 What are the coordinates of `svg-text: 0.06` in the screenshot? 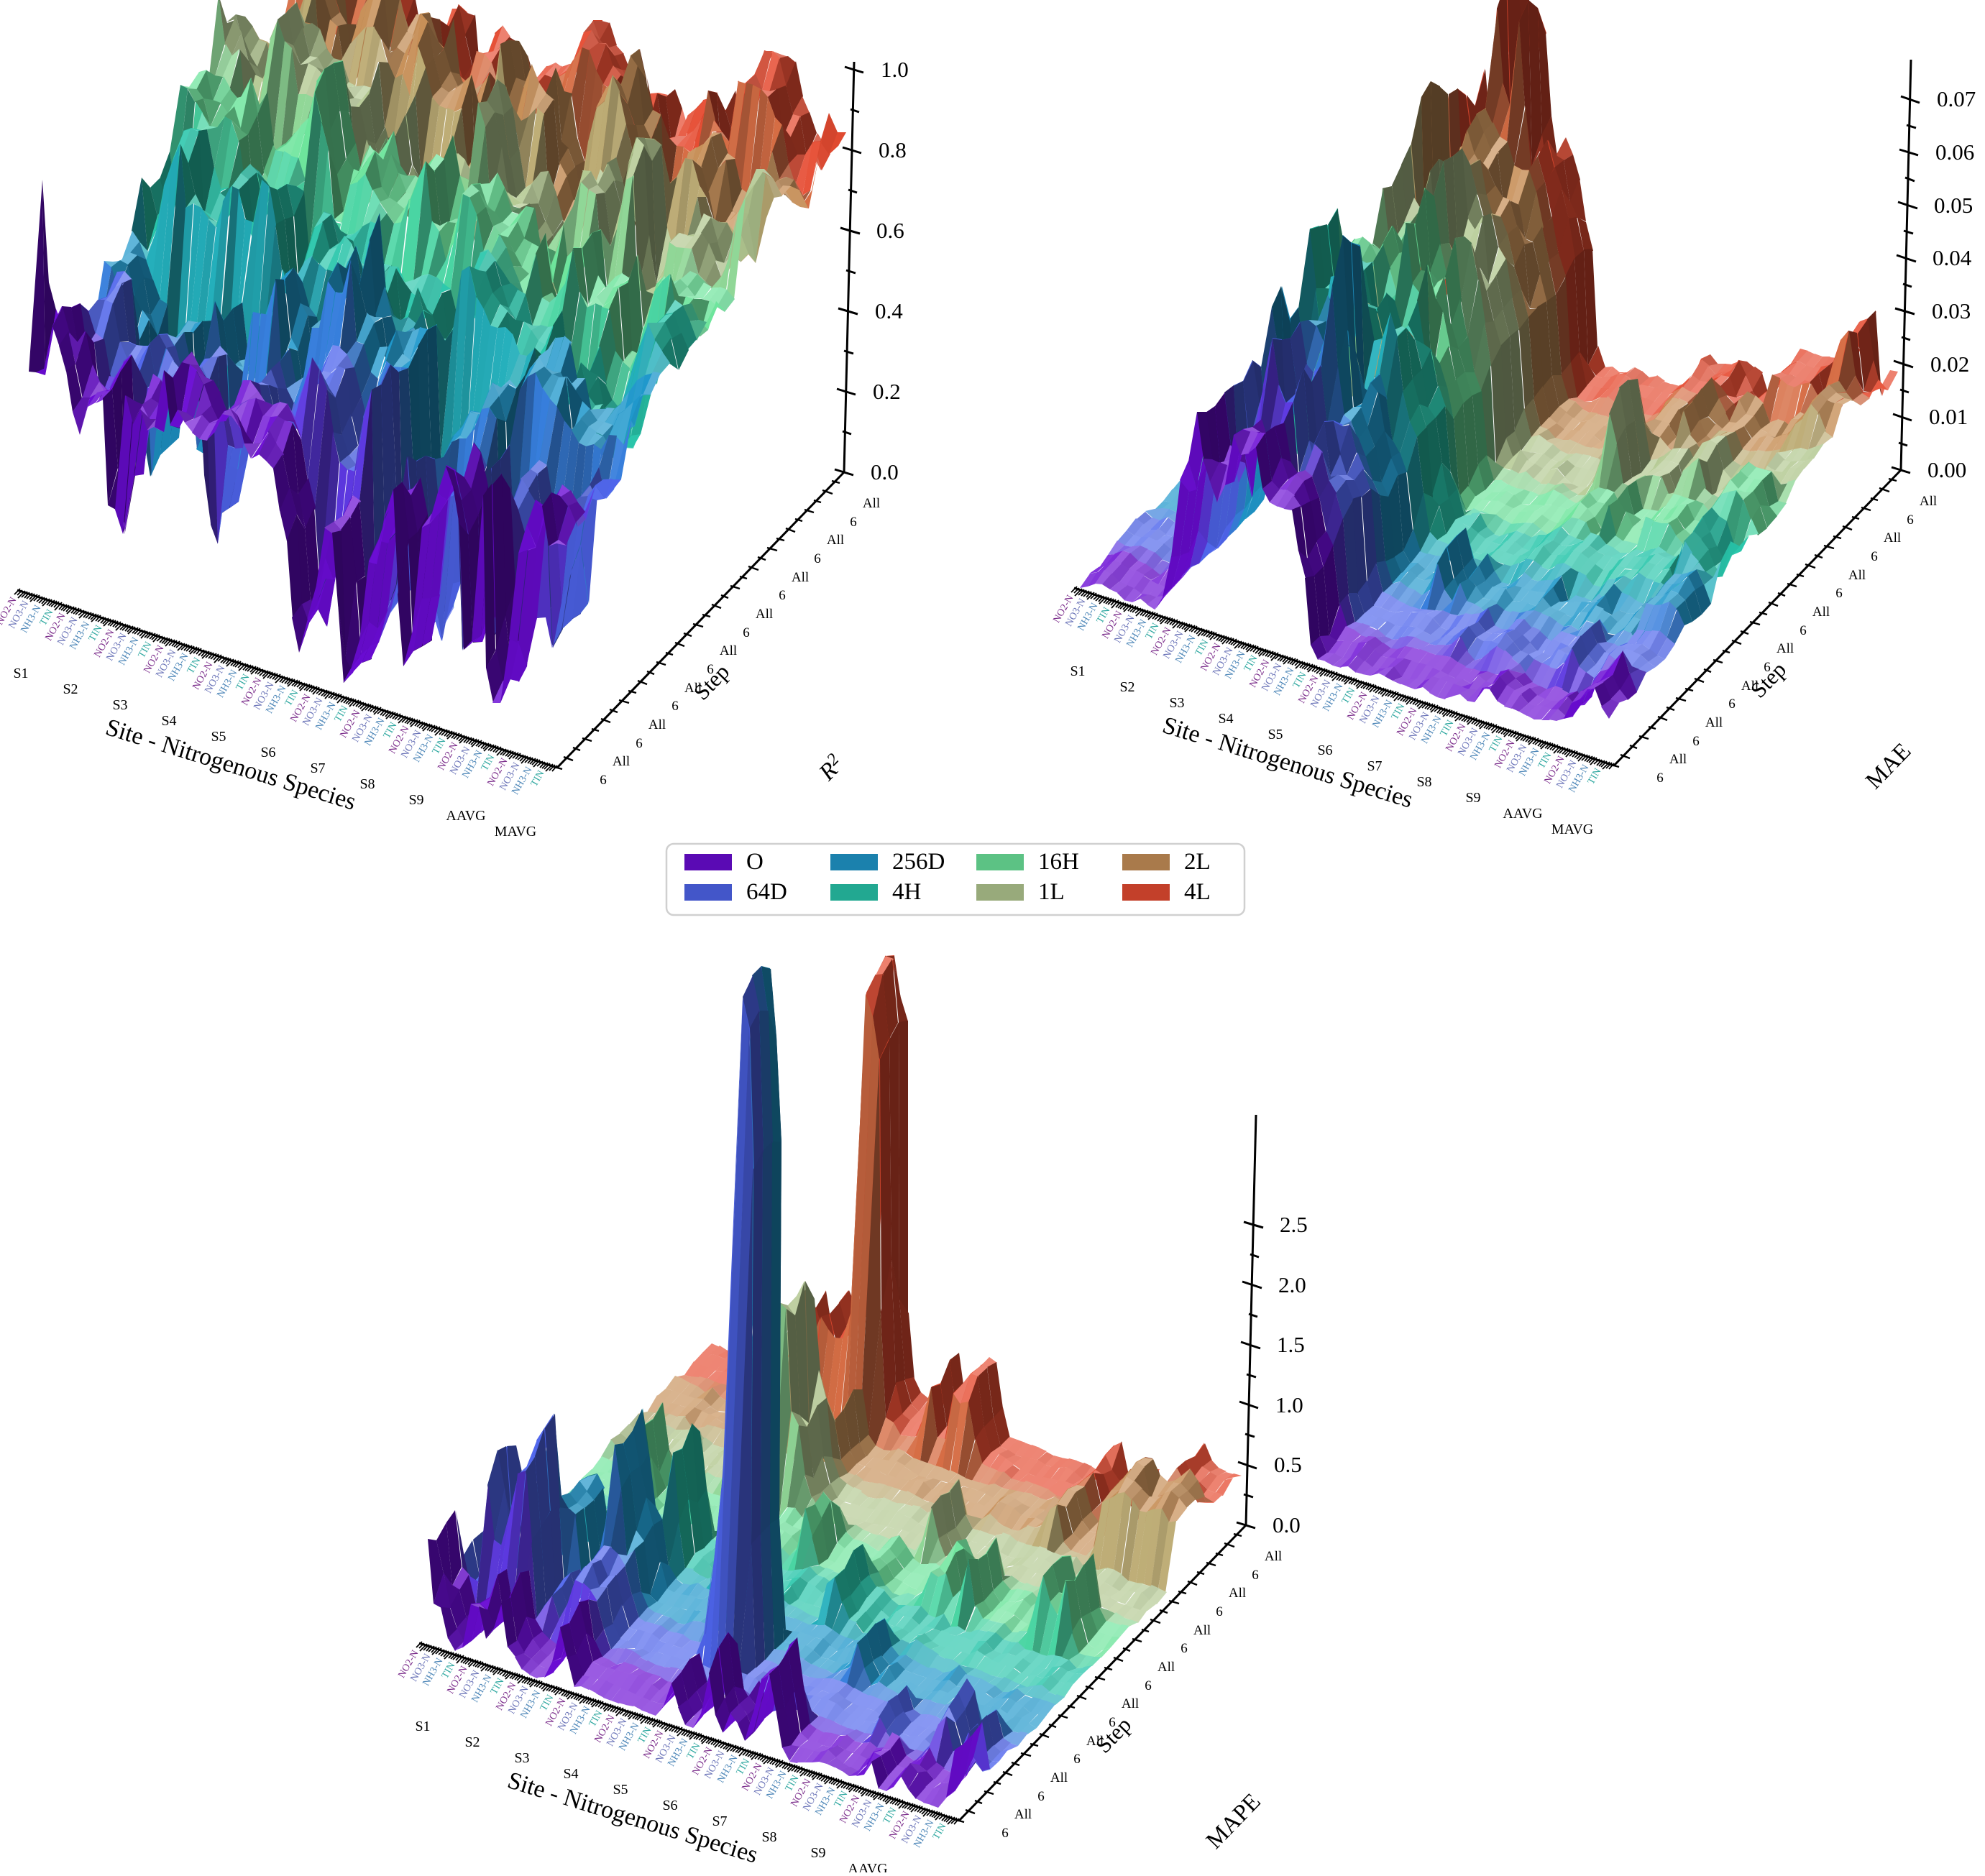 It's located at (1954, 152).